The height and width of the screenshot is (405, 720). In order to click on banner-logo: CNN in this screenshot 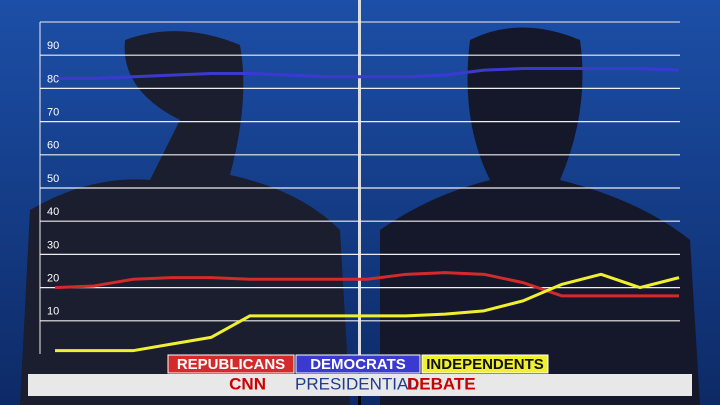, I will do `click(247, 383)`.